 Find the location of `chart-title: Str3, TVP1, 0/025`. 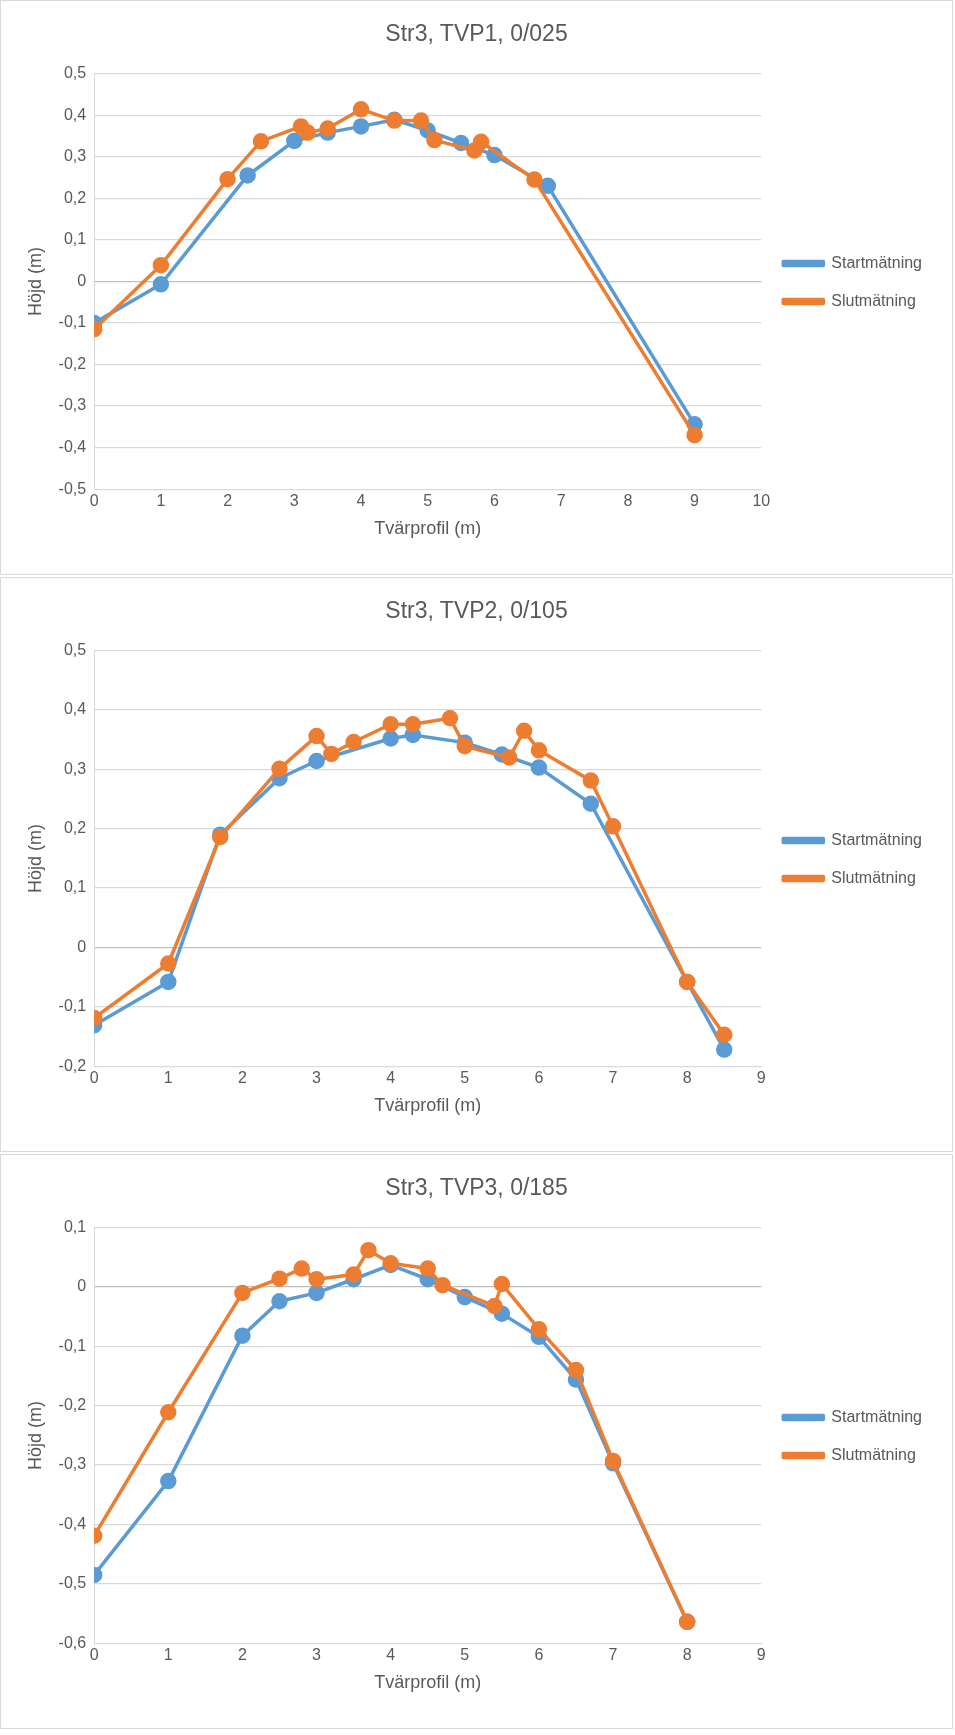

chart-title: Str3, TVP1, 0/025 is located at coordinates (476, 33).